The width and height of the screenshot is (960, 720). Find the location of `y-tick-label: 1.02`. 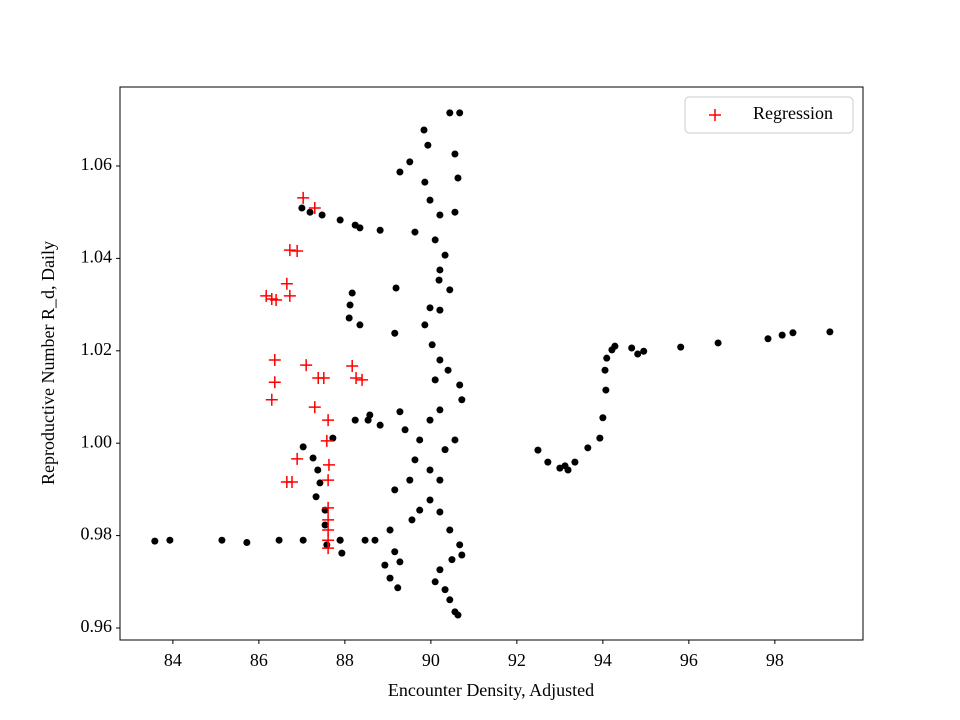

y-tick-label: 1.02 is located at coordinates (97, 349).